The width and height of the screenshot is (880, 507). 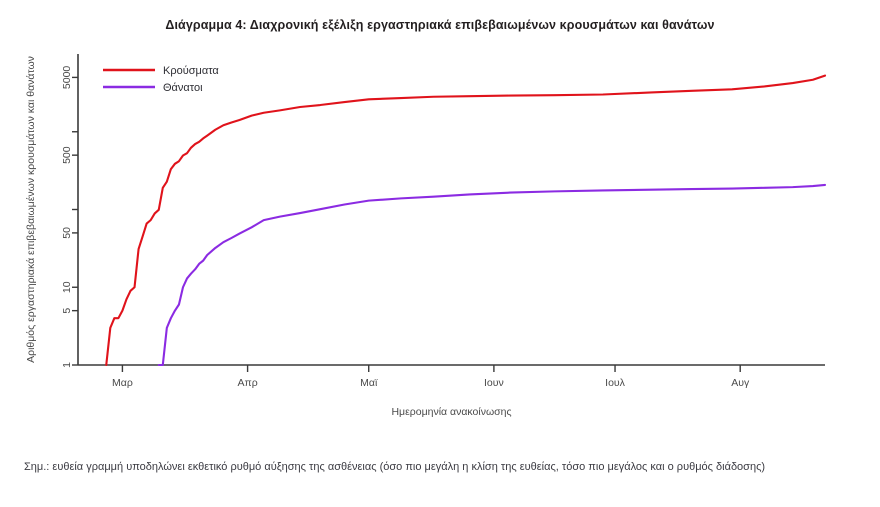 What do you see at coordinates (494, 383) in the screenshot?
I see `x-tick-label: Ιουν` at bounding box center [494, 383].